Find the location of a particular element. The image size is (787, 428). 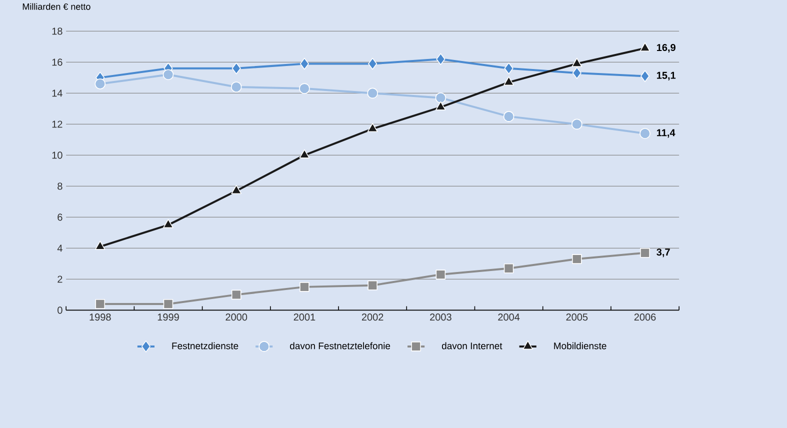

y-tick-label: 14 is located at coordinates (57, 93).